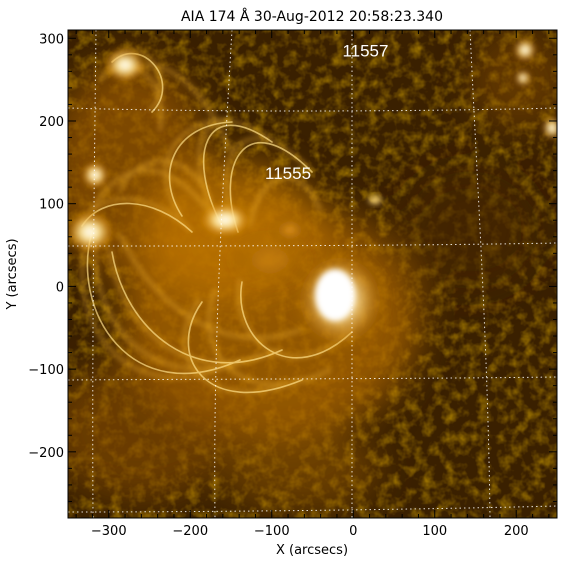 This screenshot has height=564, width=564. I want to click on plot-title: AIA 174 Å 30-Aug-2012 20:58:23.340, so click(312, 16).